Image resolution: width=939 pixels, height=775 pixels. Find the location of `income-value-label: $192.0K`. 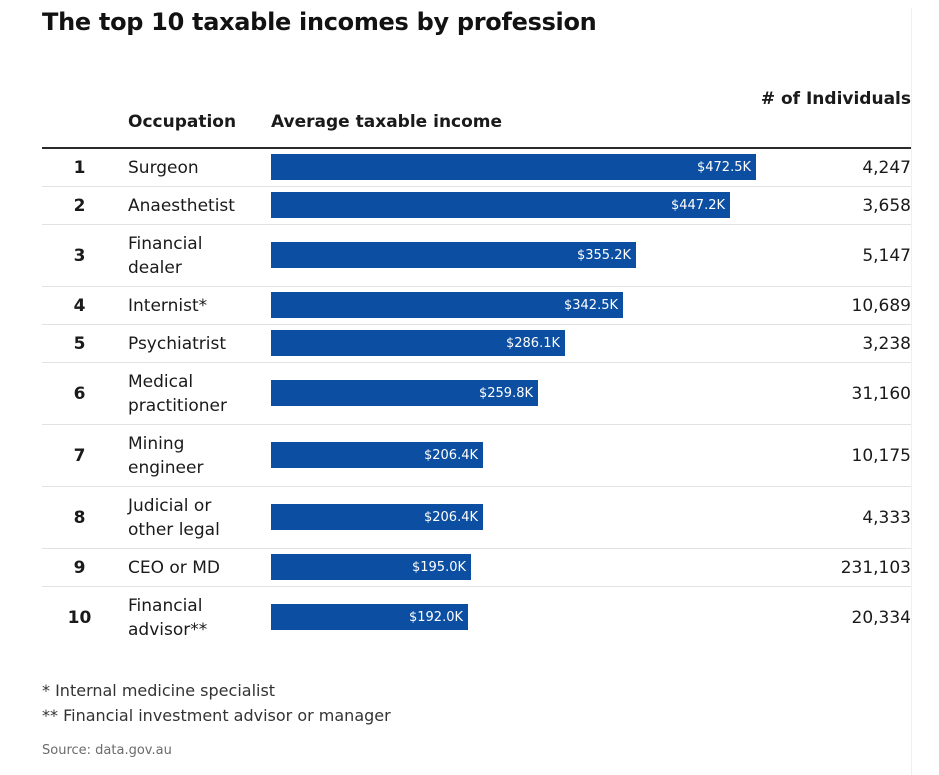

income-value-label: $192.0K is located at coordinates (435, 617).